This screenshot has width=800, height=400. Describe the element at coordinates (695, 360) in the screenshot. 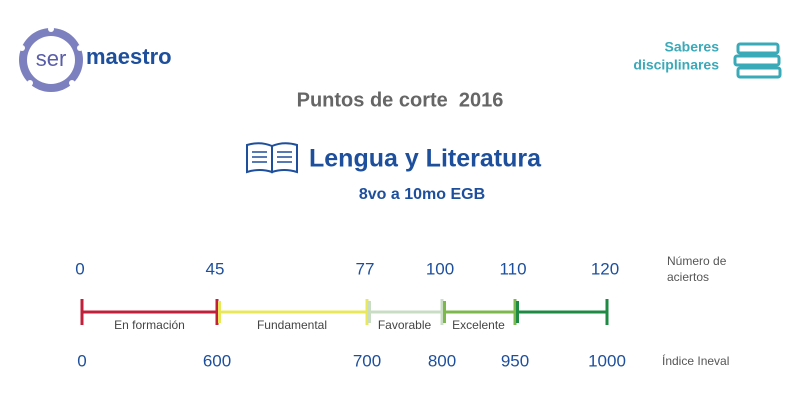

I see `ineval-label: Índice Ineval` at that location.